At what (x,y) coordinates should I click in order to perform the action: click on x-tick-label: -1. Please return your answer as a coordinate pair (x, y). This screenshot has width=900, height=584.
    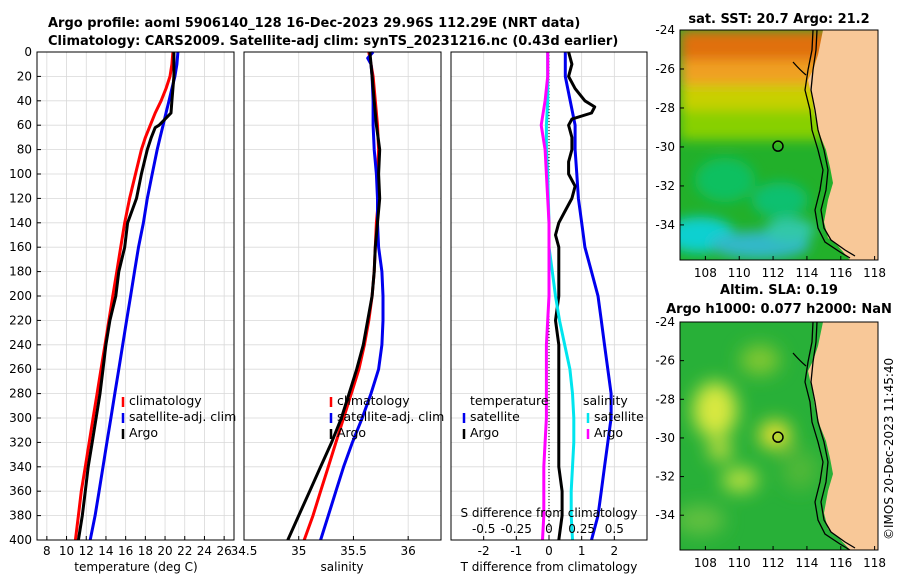
    Looking at the image, I should click on (516, 551).